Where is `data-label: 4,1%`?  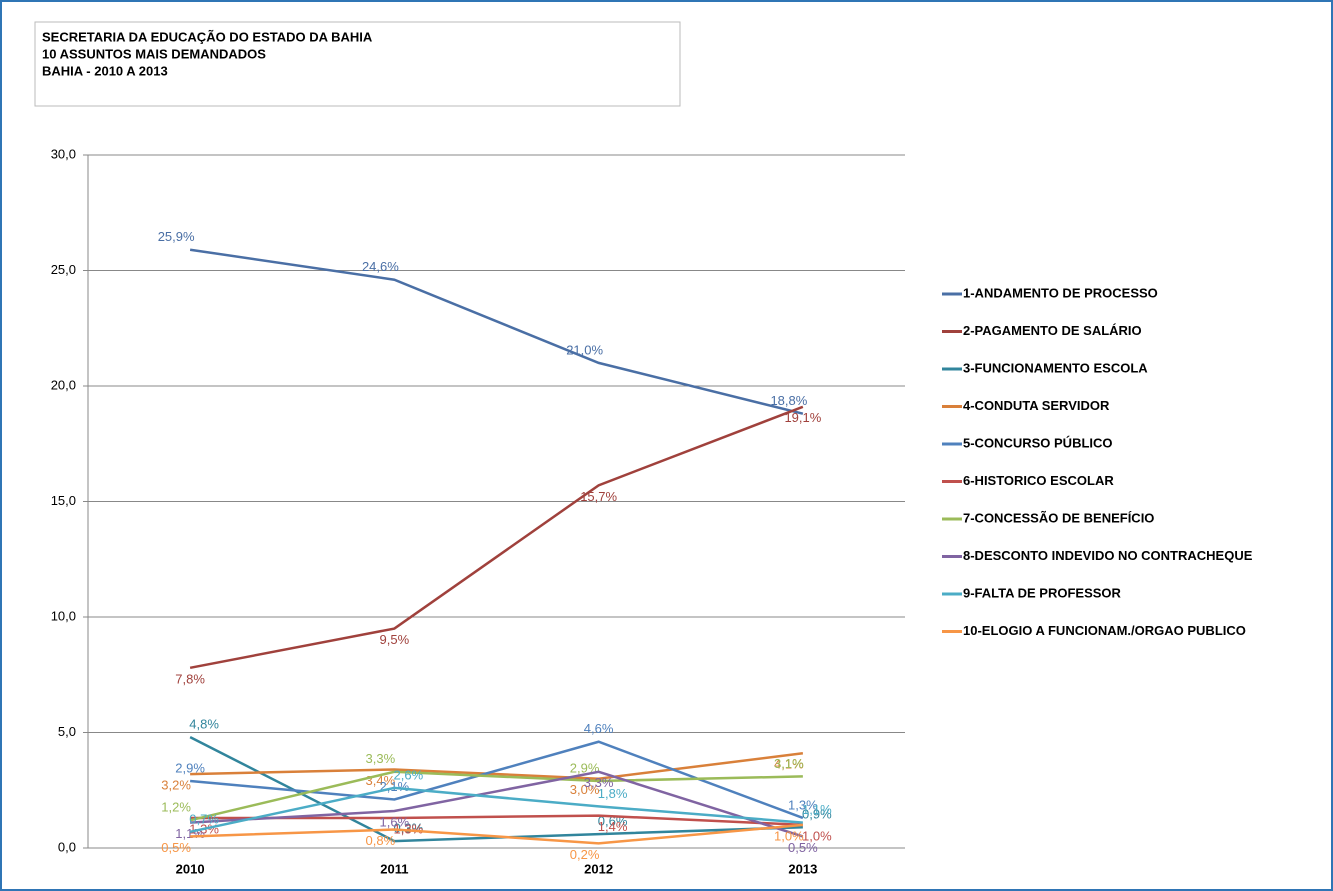
data-label: 4,1% is located at coordinates (789, 764).